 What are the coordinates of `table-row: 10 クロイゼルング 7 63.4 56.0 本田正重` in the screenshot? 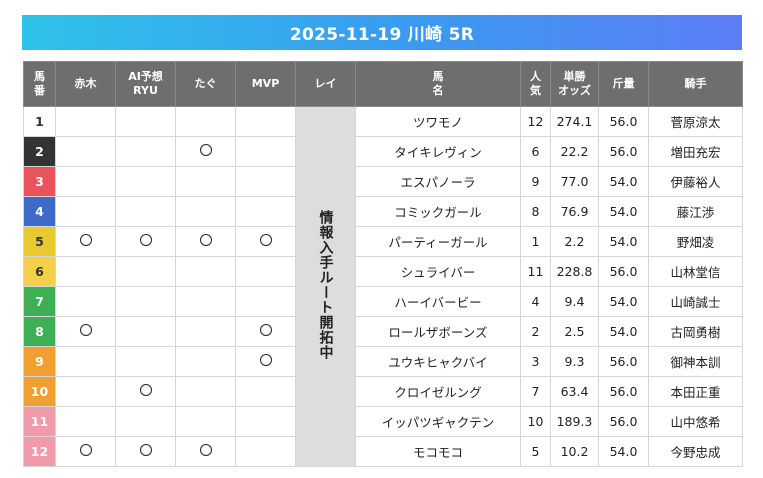 It's located at (383, 391).